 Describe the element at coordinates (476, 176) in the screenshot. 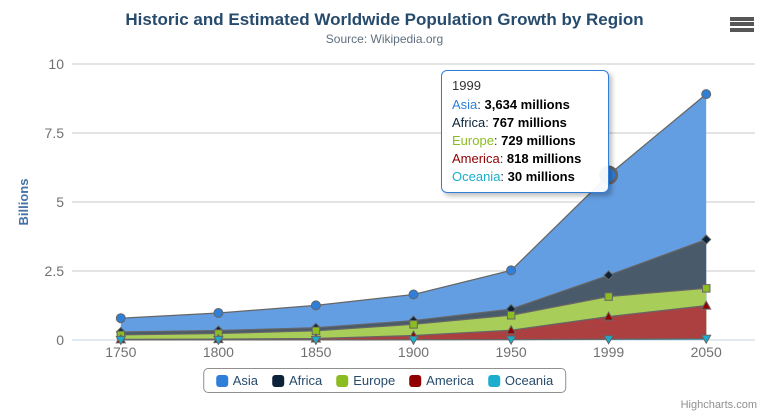

I see `tooltip-series-name: Oceania` at that location.